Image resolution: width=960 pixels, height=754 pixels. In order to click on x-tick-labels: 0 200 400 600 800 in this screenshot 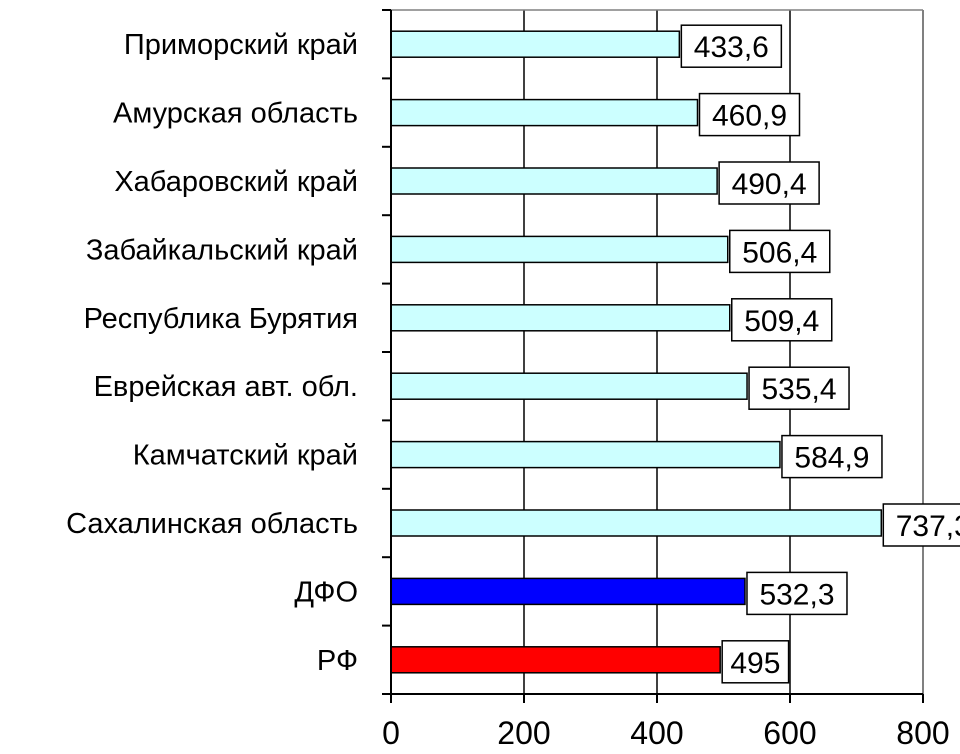, I will do `click(666, 733)`.